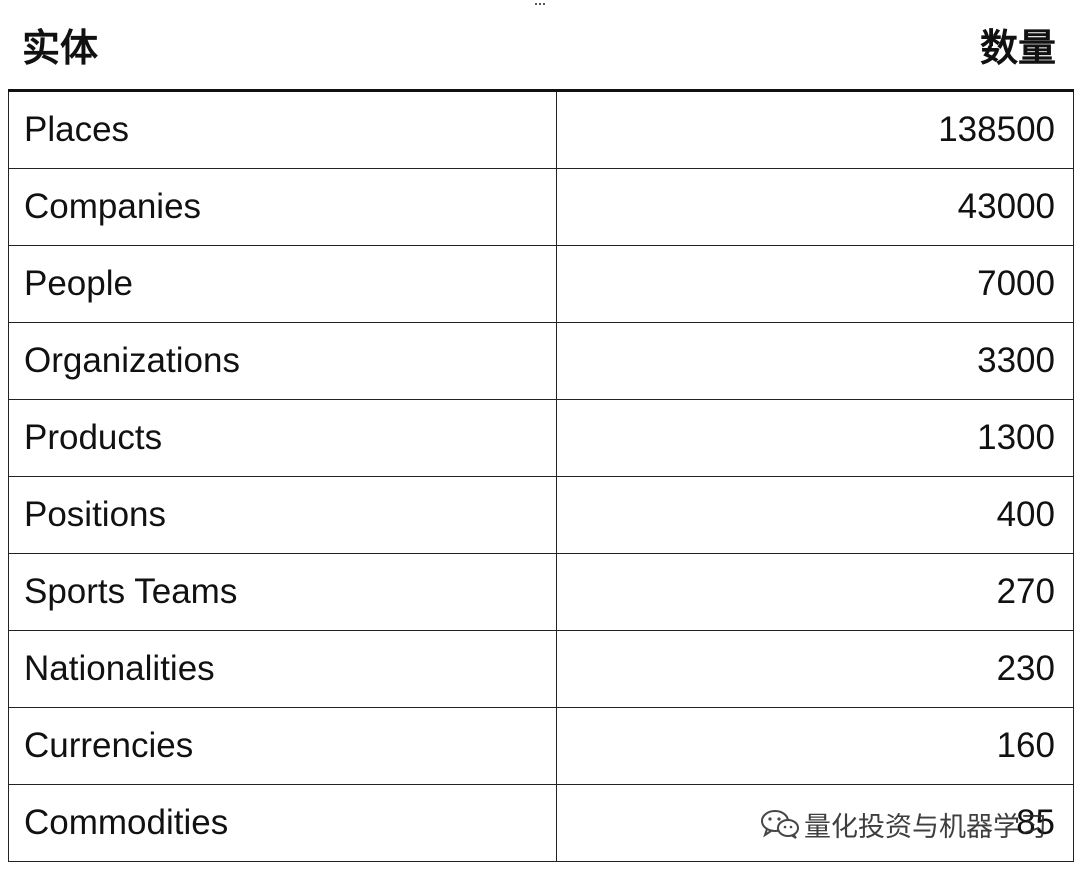 Image resolution: width=1080 pixels, height=871 pixels. Describe the element at coordinates (815, 592) in the screenshot. I see `count-cell: 270` at that location.